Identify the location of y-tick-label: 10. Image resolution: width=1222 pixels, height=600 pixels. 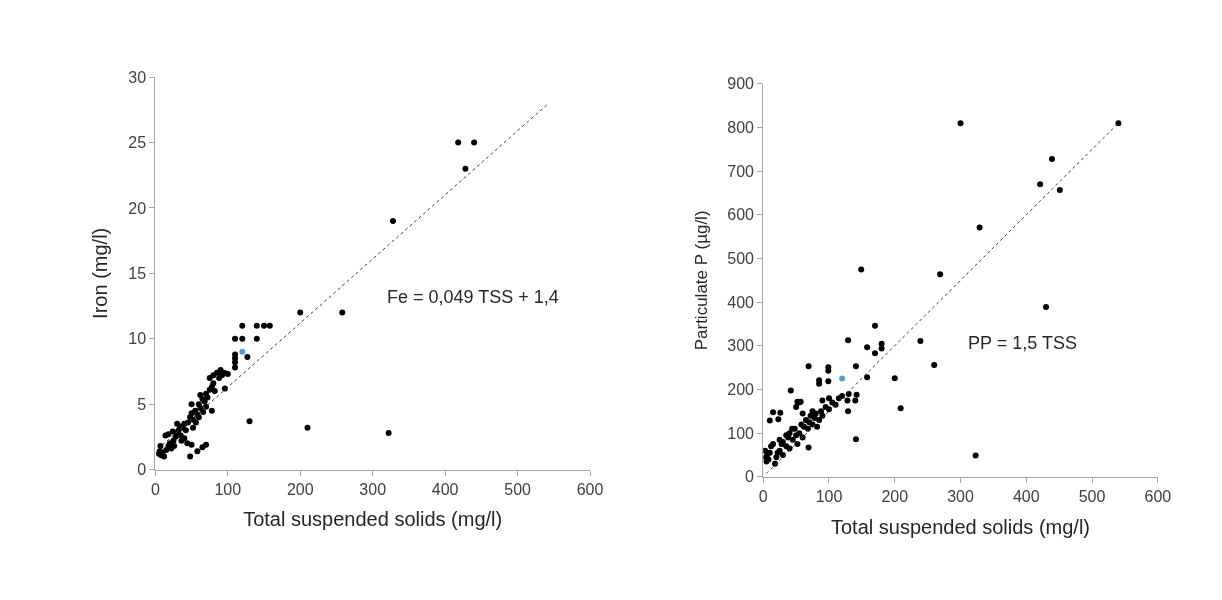
(137, 339).